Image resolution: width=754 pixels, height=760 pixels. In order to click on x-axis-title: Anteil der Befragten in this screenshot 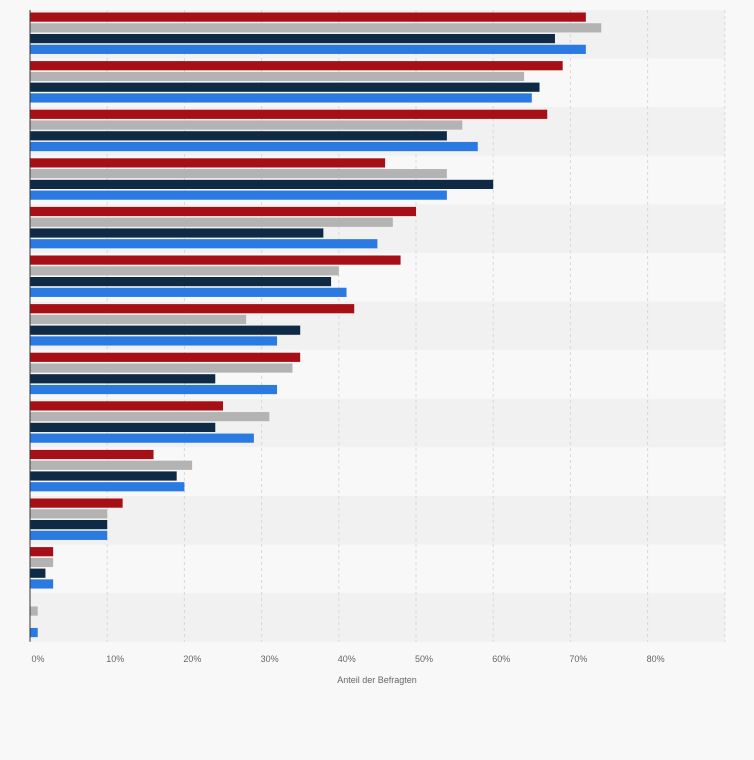, I will do `click(377, 680)`.